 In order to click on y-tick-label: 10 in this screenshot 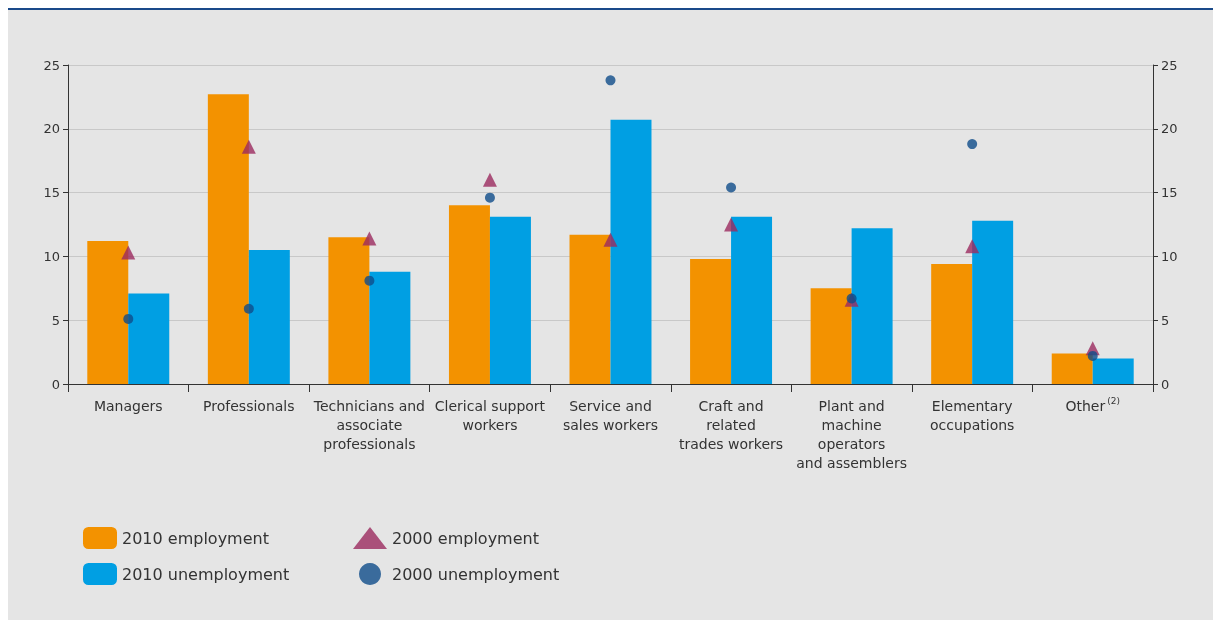, I will do `click(51, 256)`.